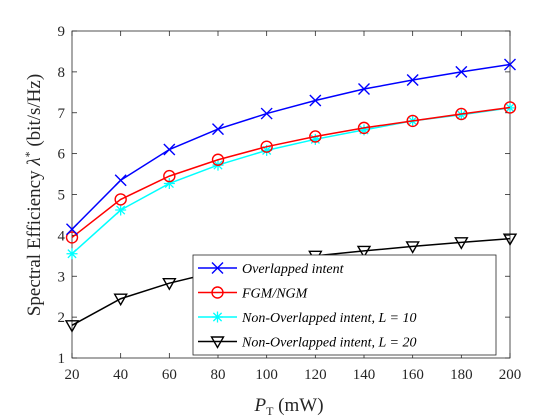 This screenshot has height=420, width=560. I want to click on x-tick-label: 160, so click(412, 375).